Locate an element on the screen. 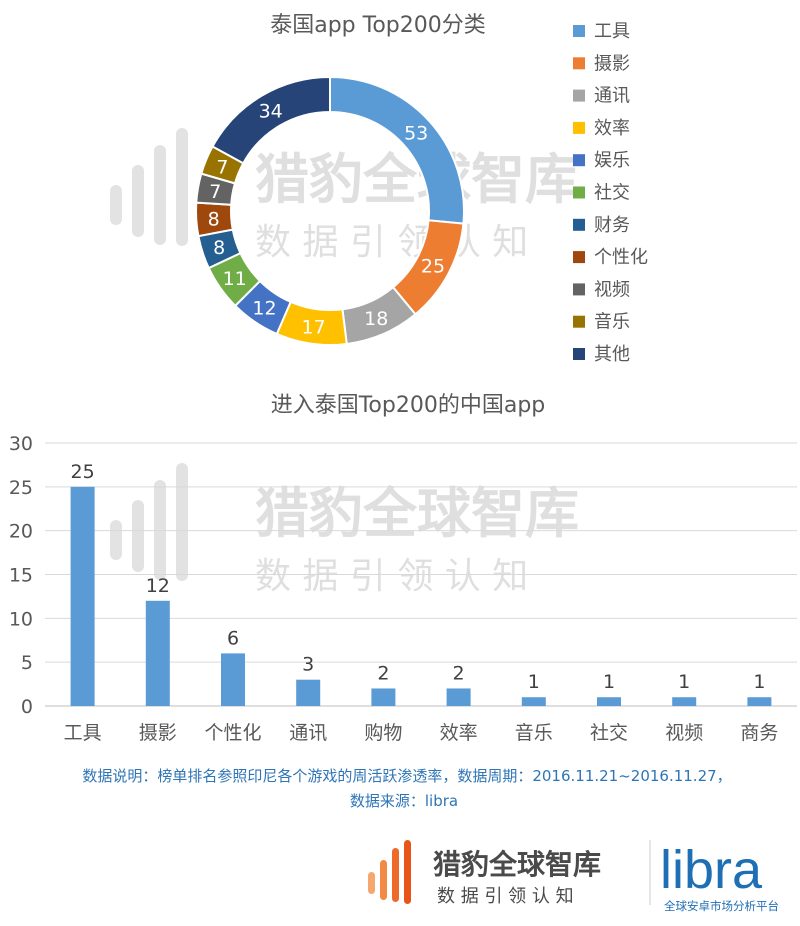 The height and width of the screenshot is (926, 800). watermark-top-bars-icon is located at coordinates (149, 187).